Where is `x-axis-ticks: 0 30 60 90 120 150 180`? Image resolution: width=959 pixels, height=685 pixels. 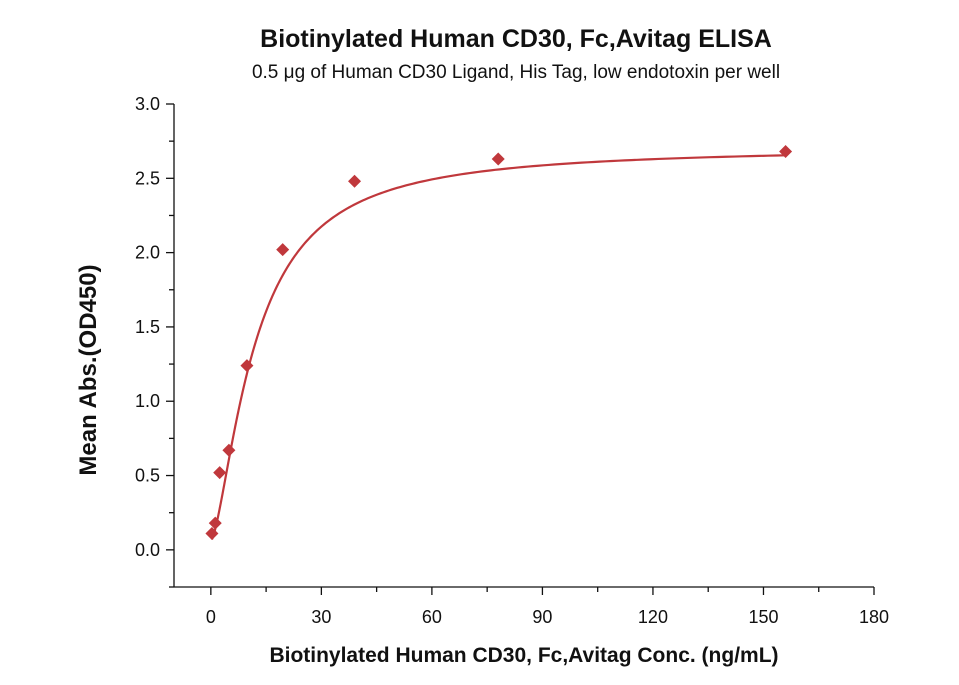 x-axis-ticks: 0 30 60 90 120 150 180 is located at coordinates (547, 607).